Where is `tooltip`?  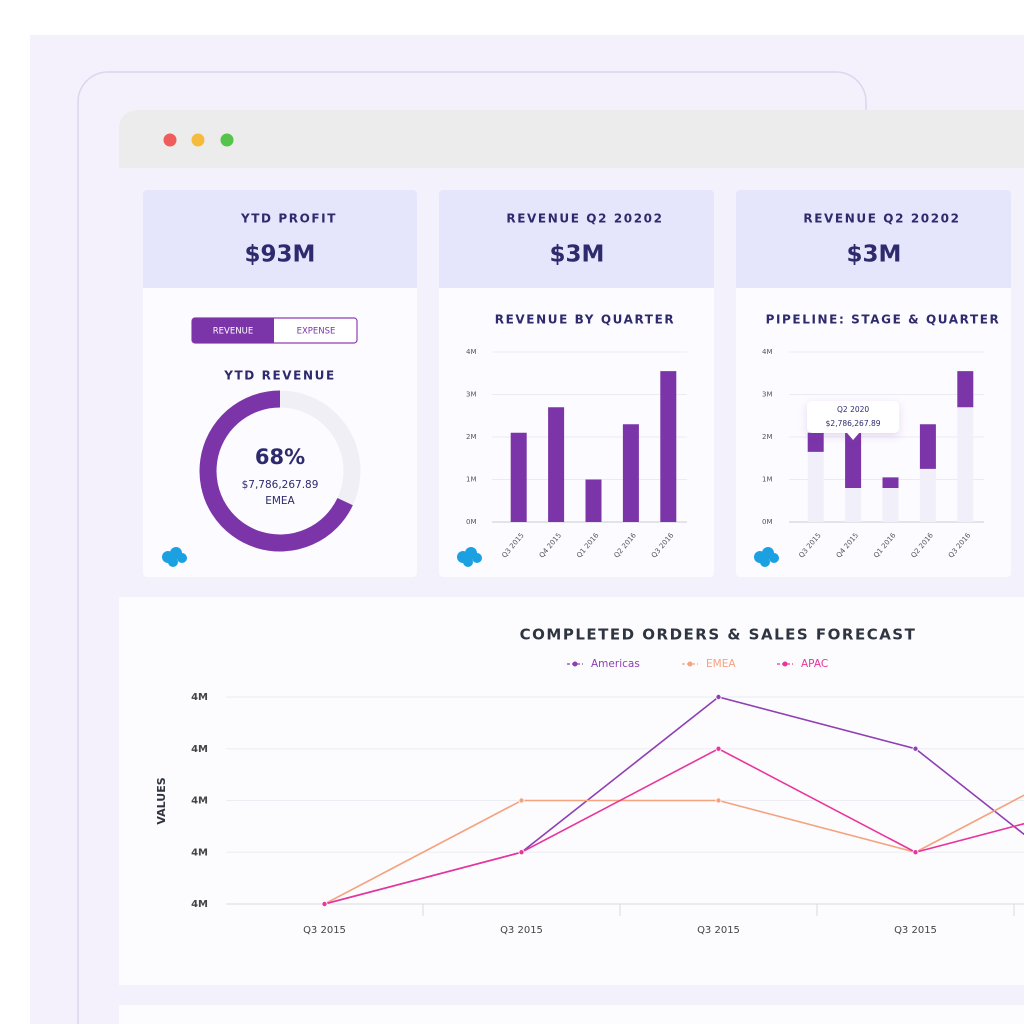 tooltip is located at coordinates (853, 420).